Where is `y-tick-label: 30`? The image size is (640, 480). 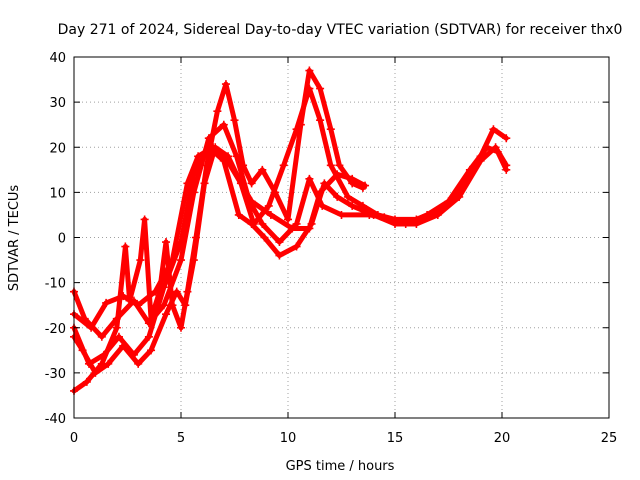
y-tick-label: 30 is located at coordinates (57, 103).